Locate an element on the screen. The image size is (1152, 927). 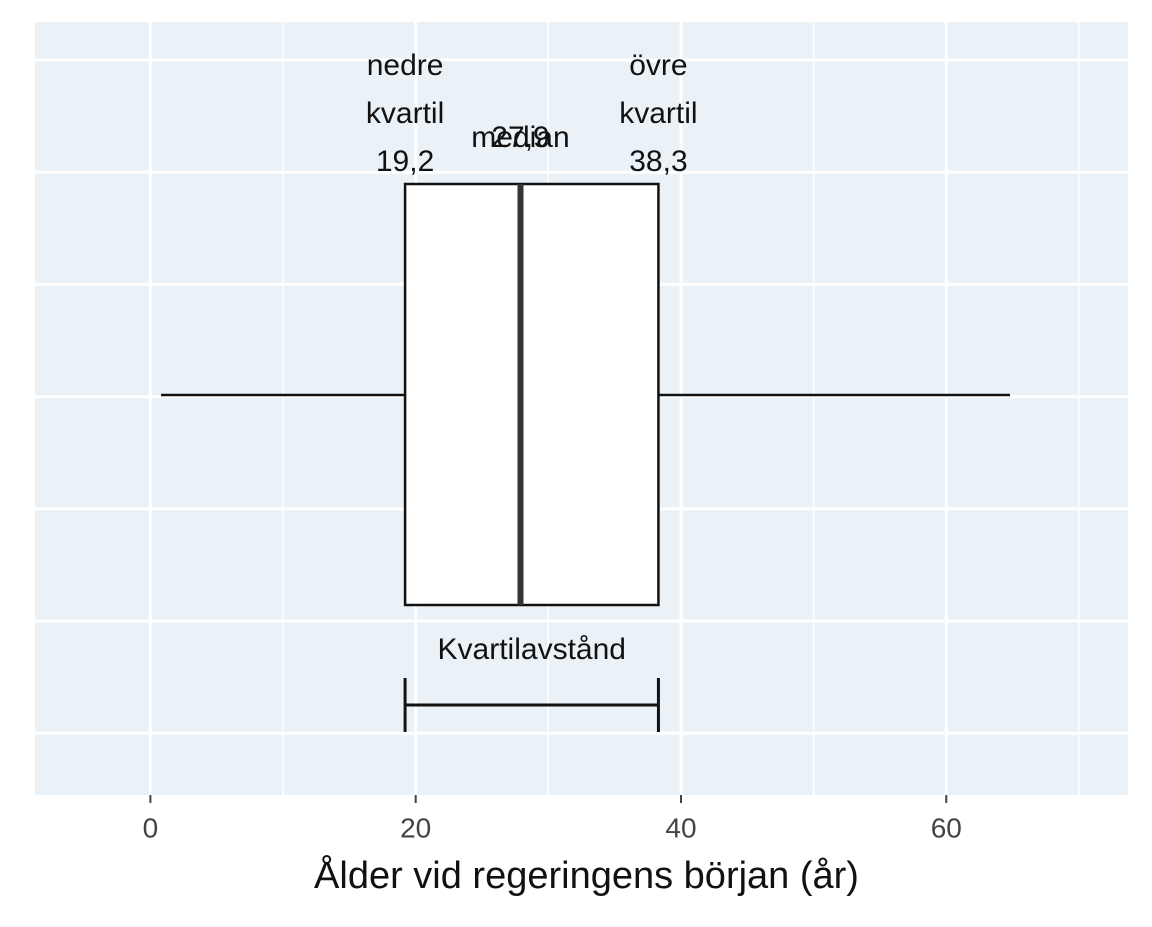
x-tick-label: 60 is located at coordinates (946, 827).